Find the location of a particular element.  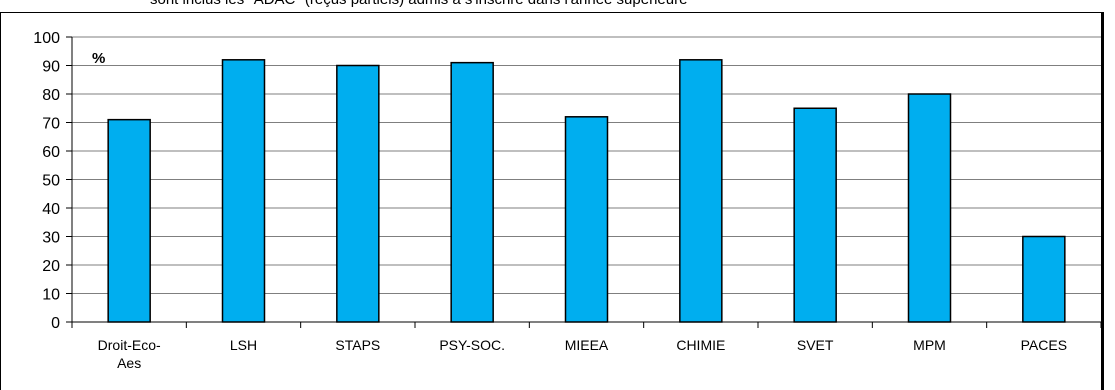

y-tick-label: 70 is located at coordinates (51, 124).